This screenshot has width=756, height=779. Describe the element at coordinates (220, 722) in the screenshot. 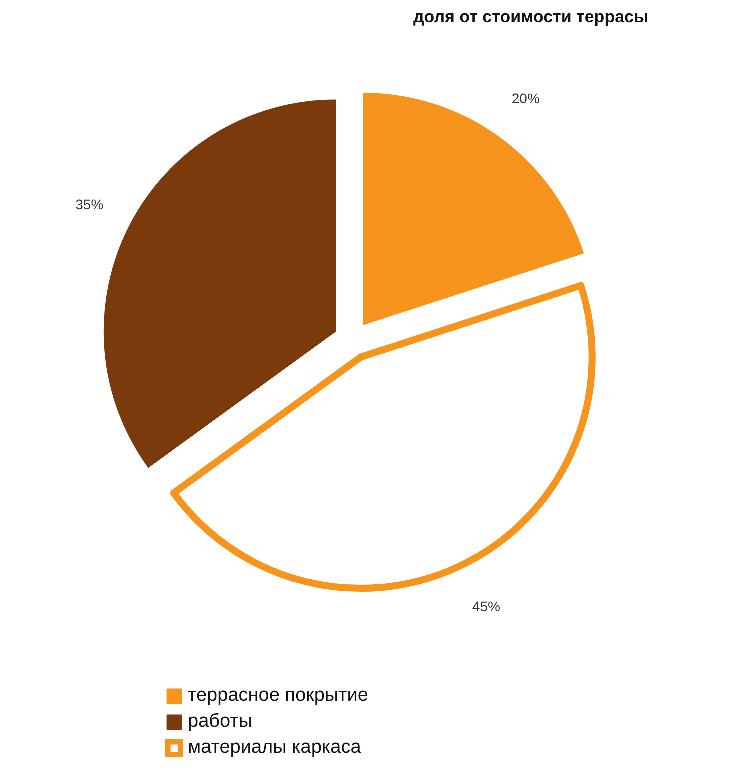

I see `legend-label: работы` at that location.